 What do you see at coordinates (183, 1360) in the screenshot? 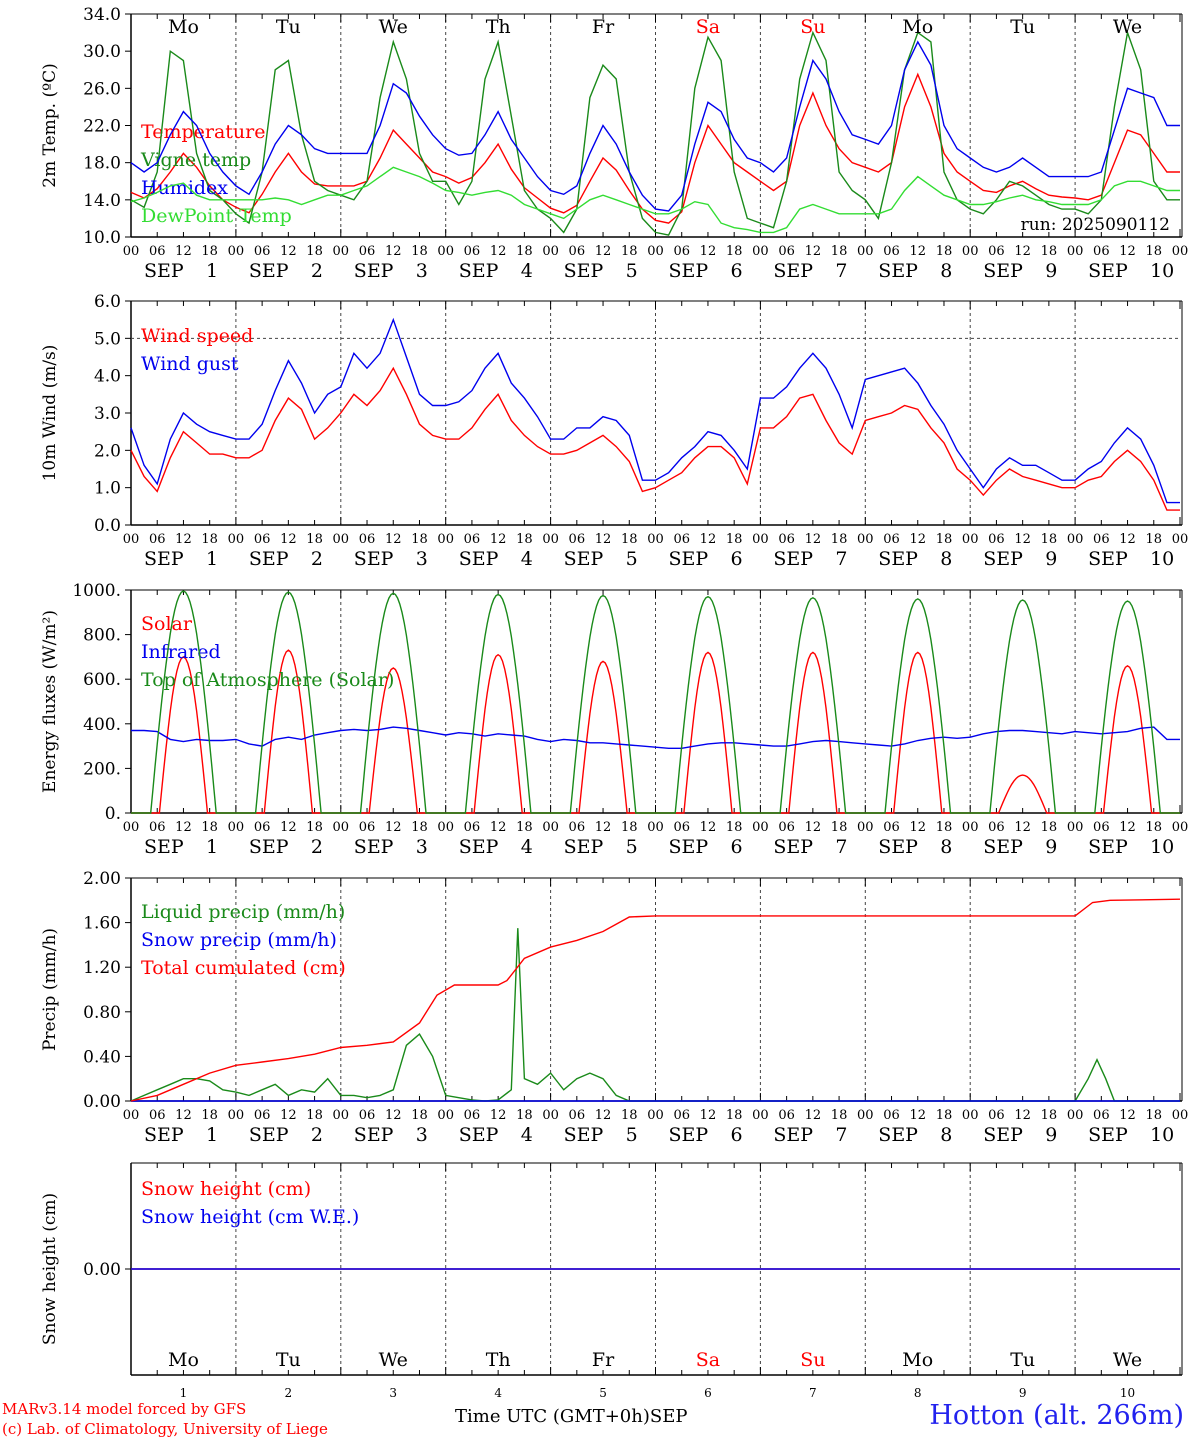
I see `panel-5-weekday-label: Mo` at bounding box center [183, 1360].